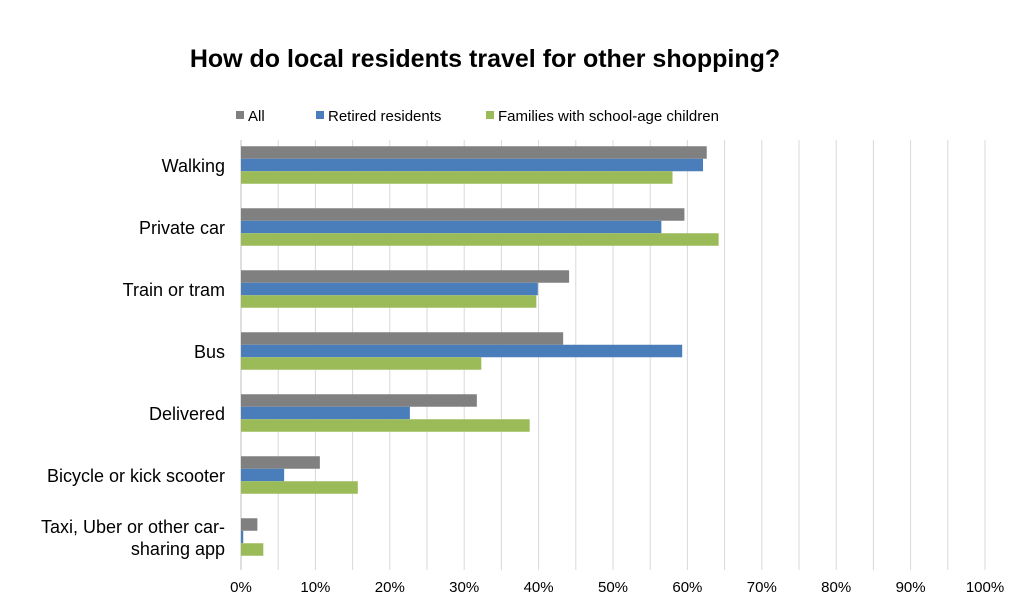  What do you see at coordinates (174, 290) in the screenshot?
I see `category-label: Train or tram` at bounding box center [174, 290].